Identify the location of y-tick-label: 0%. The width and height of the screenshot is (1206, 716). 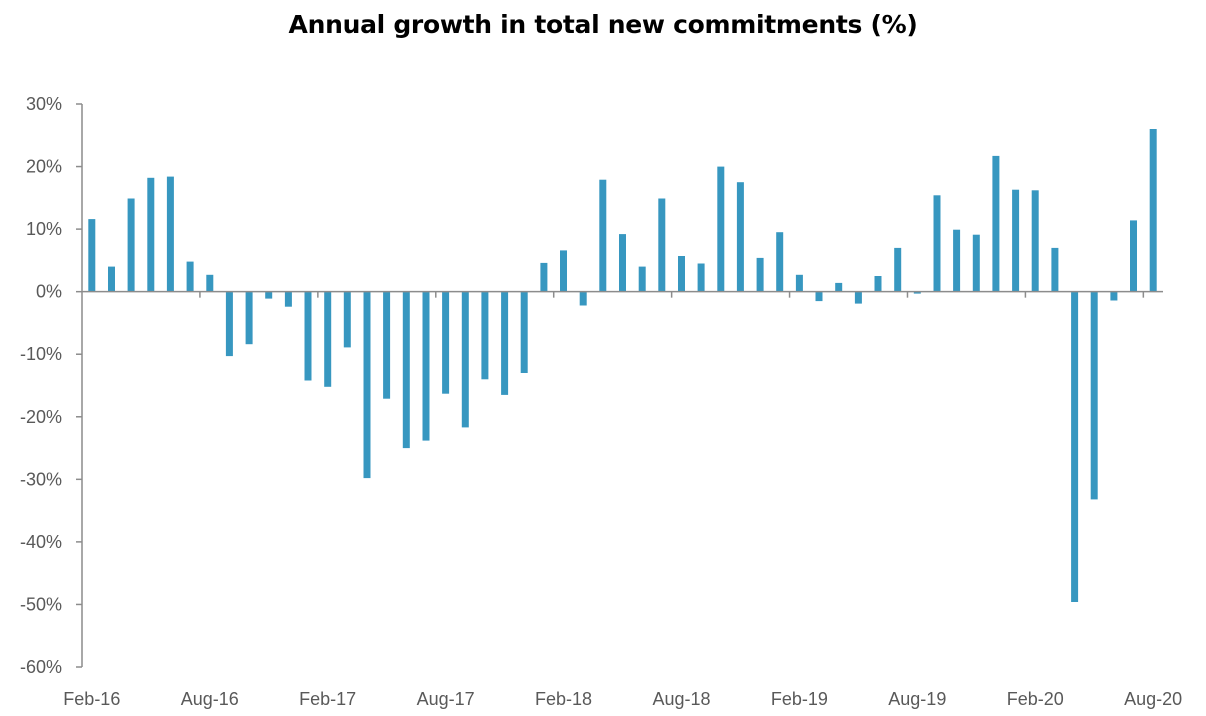
(49, 292).